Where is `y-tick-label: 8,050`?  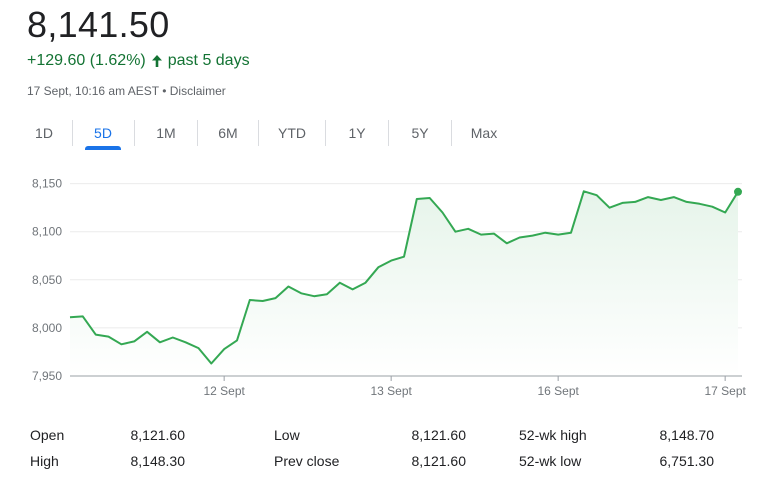
y-tick-label: 8,050 is located at coordinates (47, 280).